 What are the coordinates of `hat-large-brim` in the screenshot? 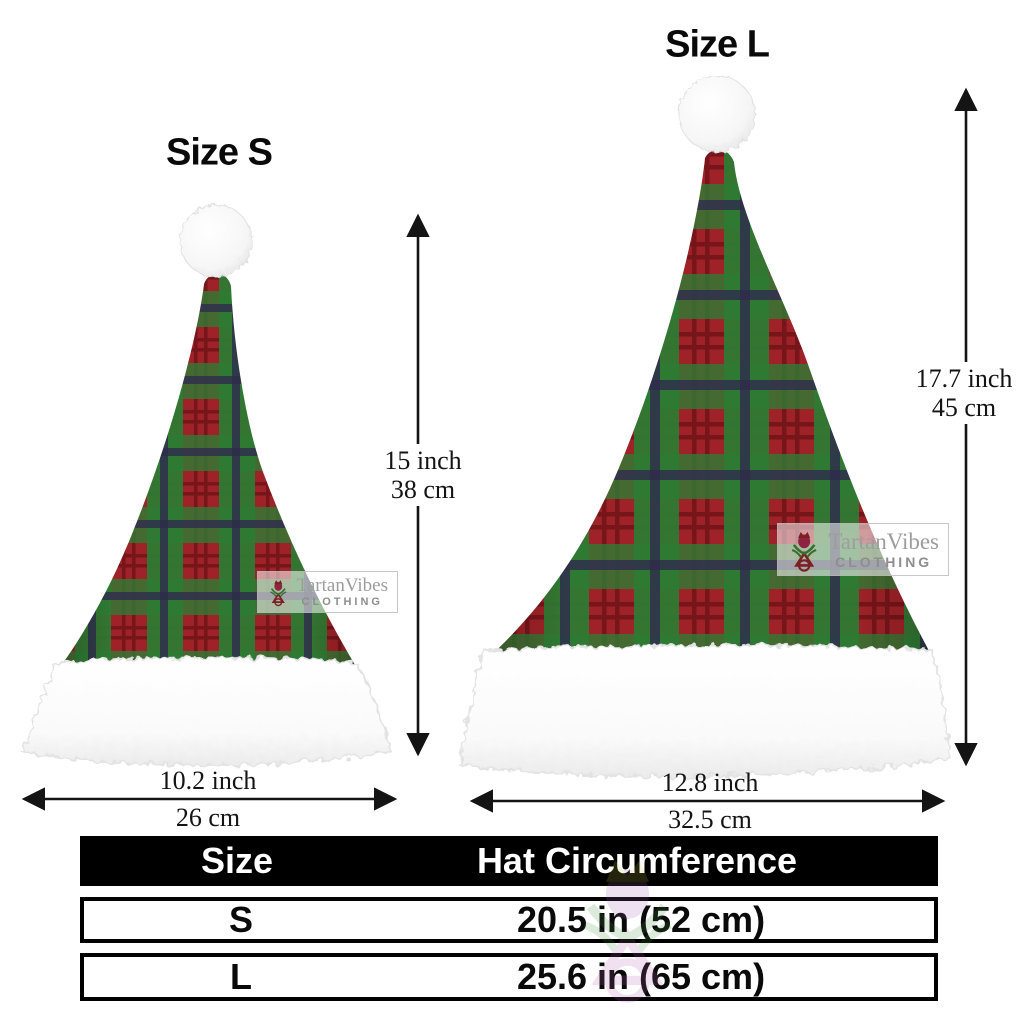 It's located at (704, 711).